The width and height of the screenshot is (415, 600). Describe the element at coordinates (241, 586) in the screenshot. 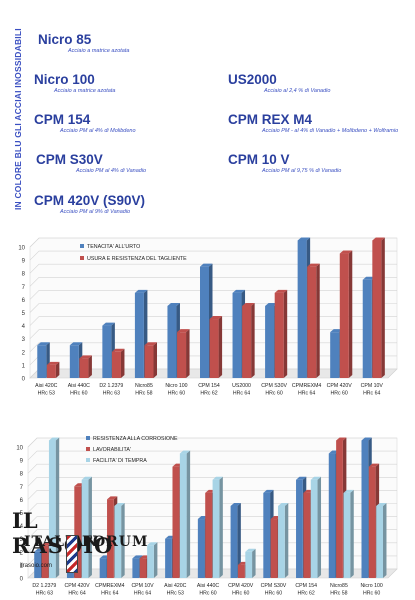

I see `x-tick-label: CPM 420V` at that location.